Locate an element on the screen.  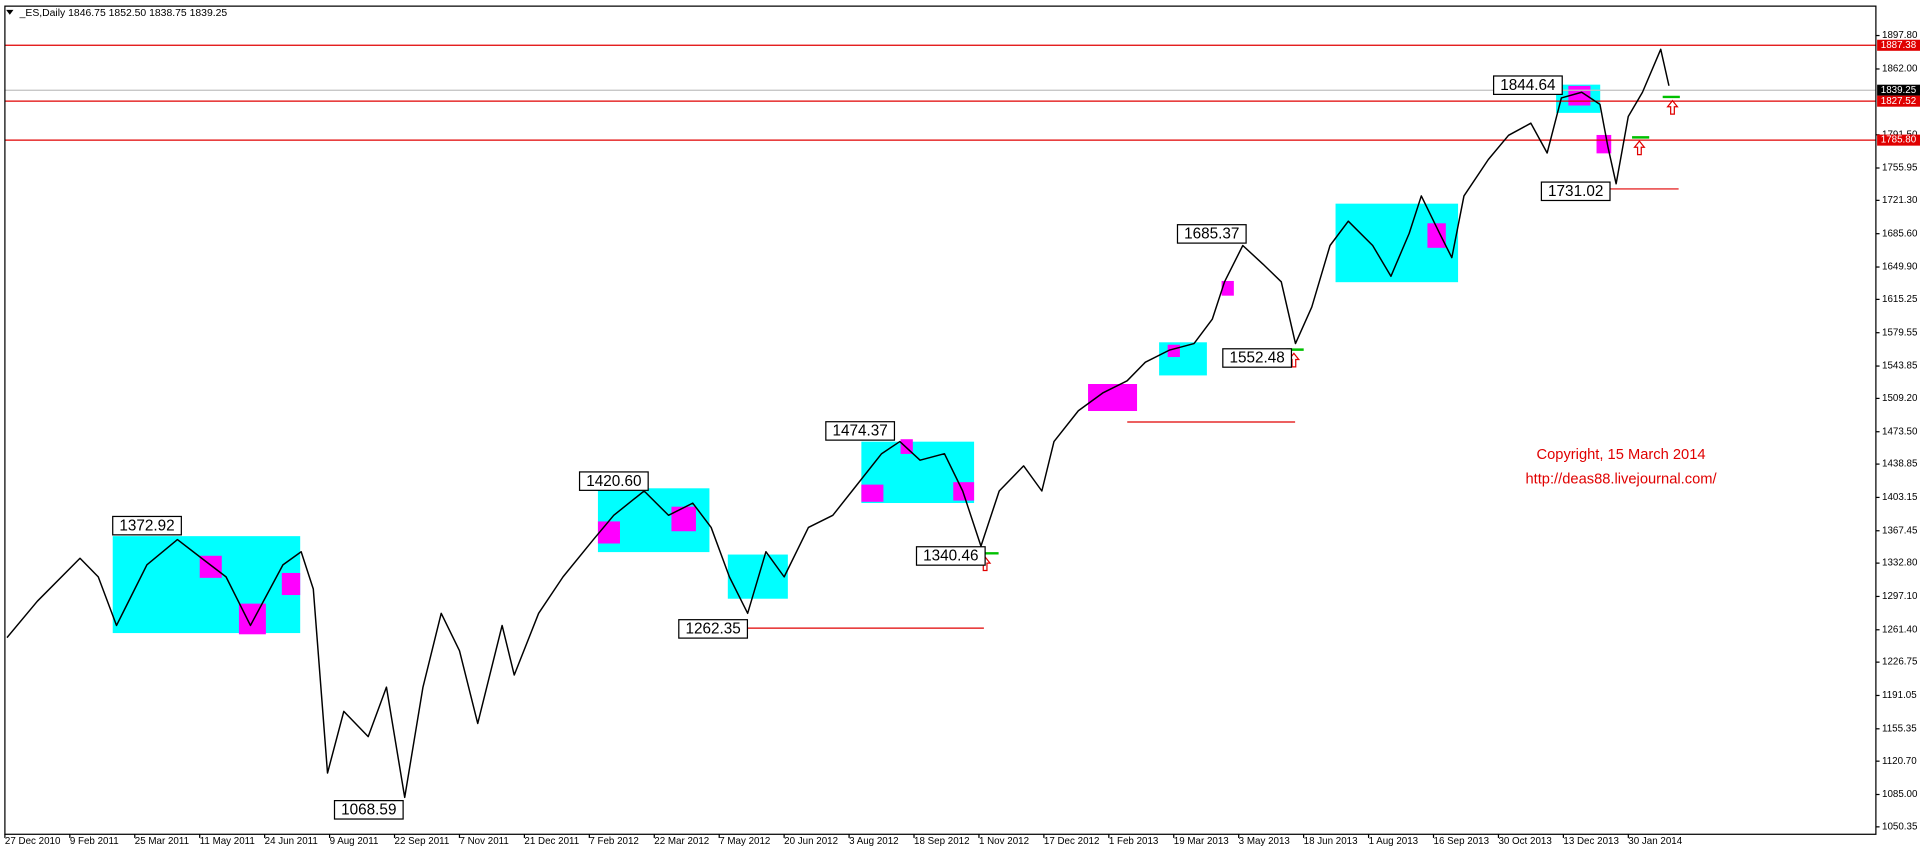
y-tick-label: 1367.45 is located at coordinates (1900, 530).